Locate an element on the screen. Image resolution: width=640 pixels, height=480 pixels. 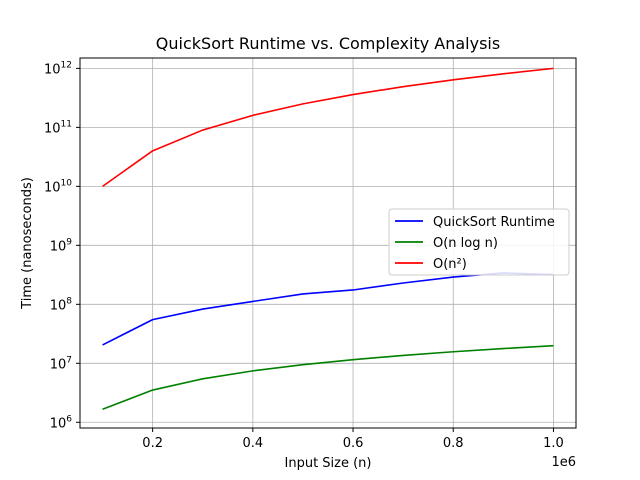
y-tick-exponent: 8 is located at coordinates (69, 301).